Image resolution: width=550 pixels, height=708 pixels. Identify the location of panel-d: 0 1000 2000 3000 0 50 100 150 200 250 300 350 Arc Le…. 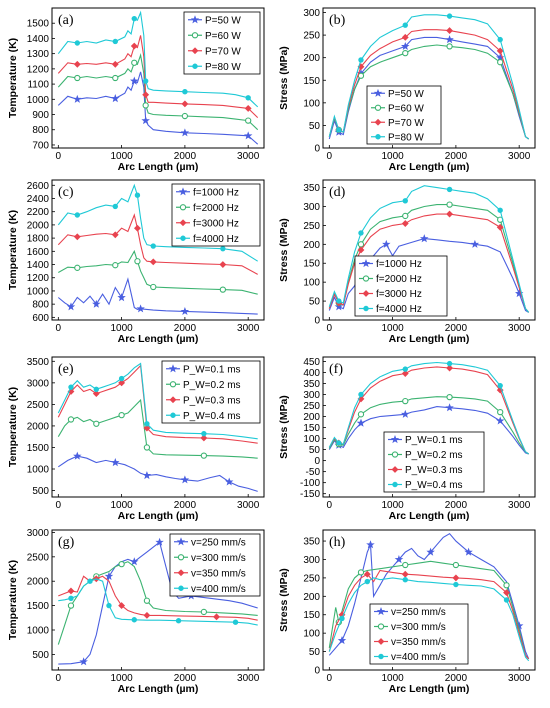
(407, 262).